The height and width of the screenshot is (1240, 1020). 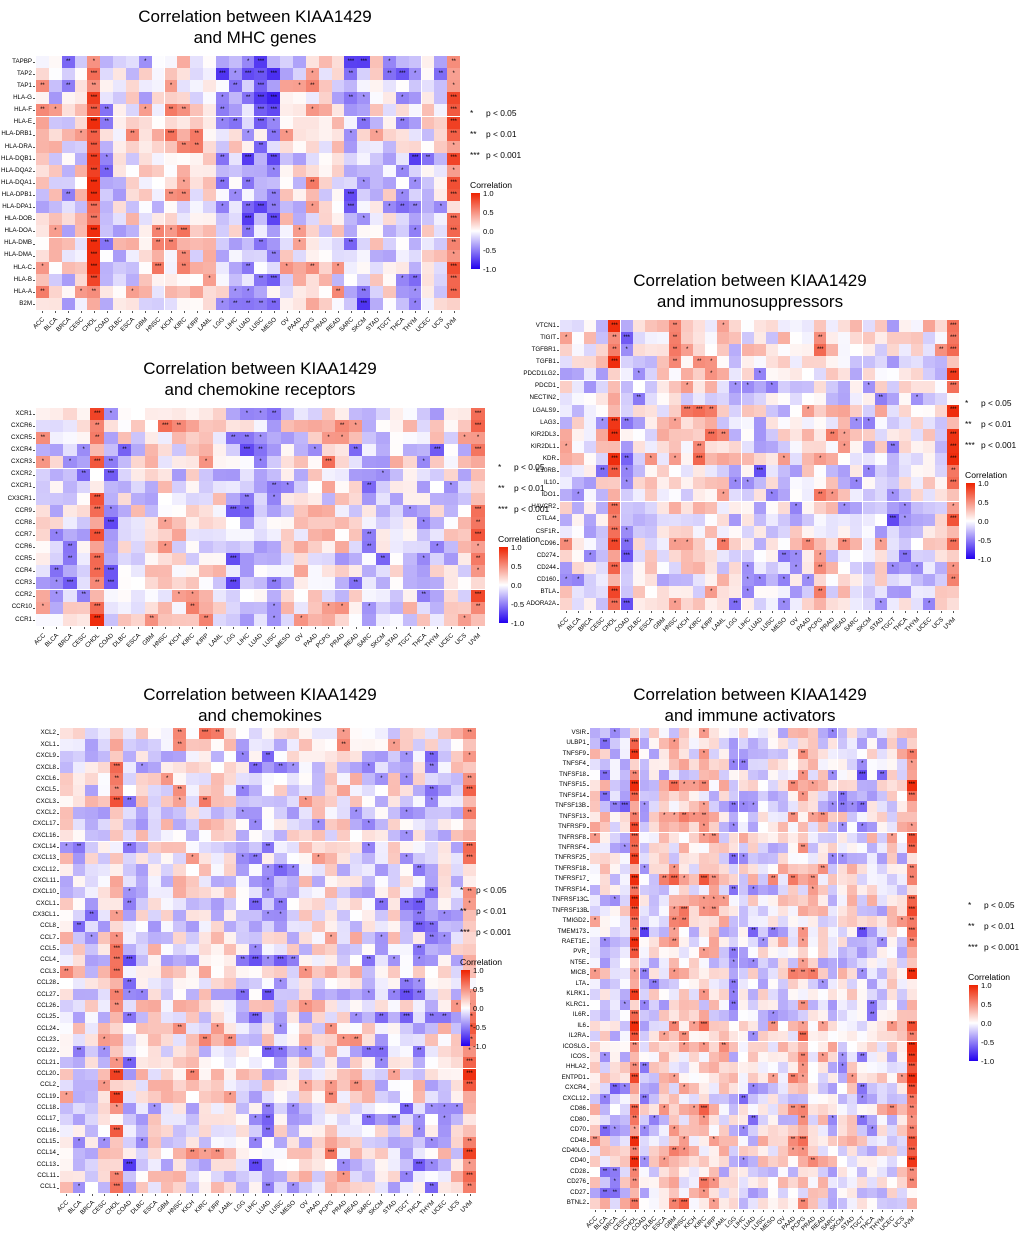 What do you see at coordinates (16, 583) in the screenshot?
I see `y-axis-label: CCR3` at bounding box center [16, 583].